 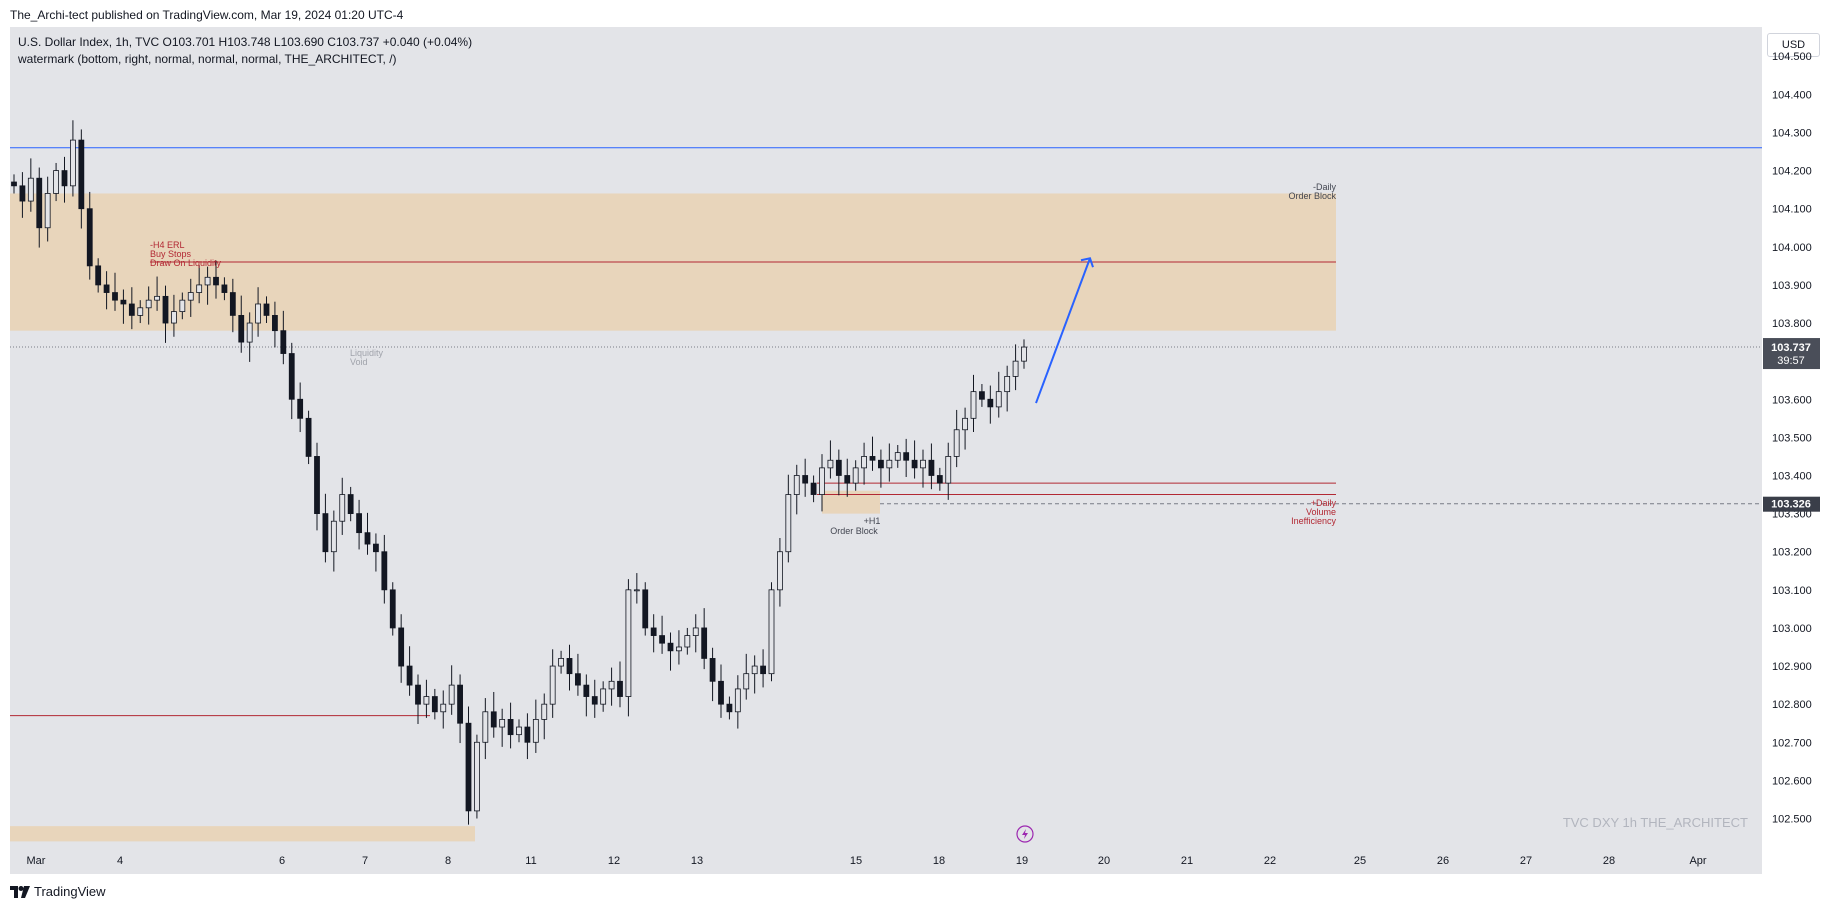 What do you see at coordinates (1025, 834) in the screenshot?
I see `lightning-icon` at bounding box center [1025, 834].